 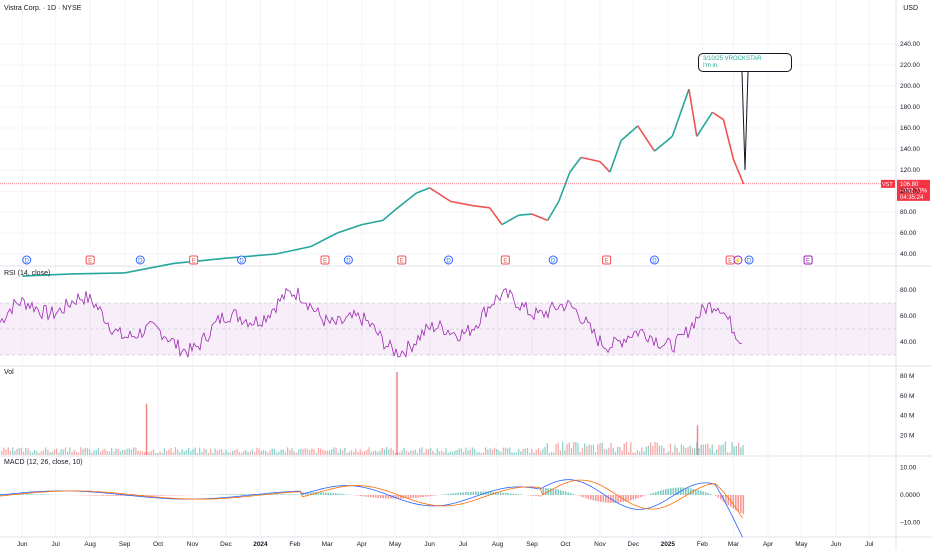 What do you see at coordinates (328, 544) in the screenshot?
I see `time-tick-label: Mar` at bounding box center [328, 544].